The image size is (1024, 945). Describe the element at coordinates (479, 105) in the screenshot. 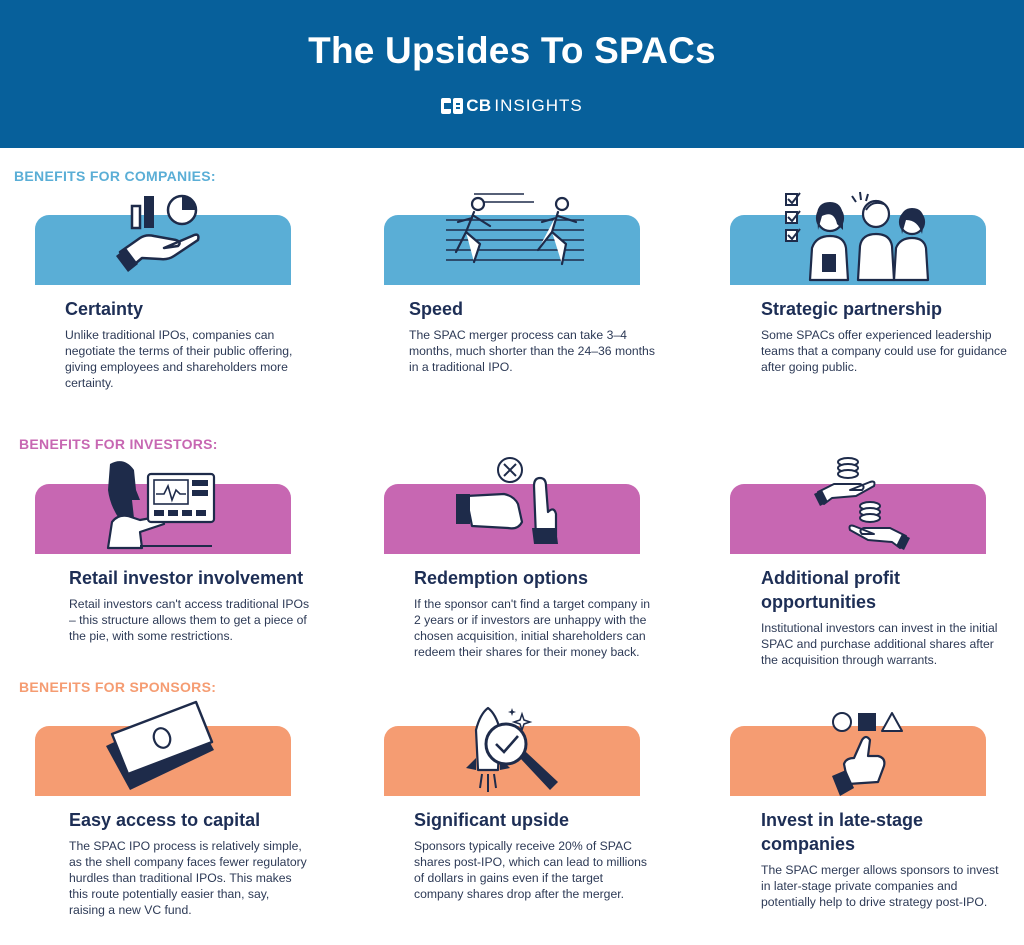

I see `brand-cb-text: CB` at that location.